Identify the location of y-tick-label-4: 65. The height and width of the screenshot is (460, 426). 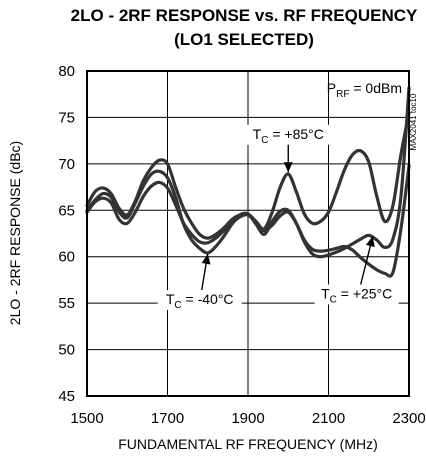
(66, 210).